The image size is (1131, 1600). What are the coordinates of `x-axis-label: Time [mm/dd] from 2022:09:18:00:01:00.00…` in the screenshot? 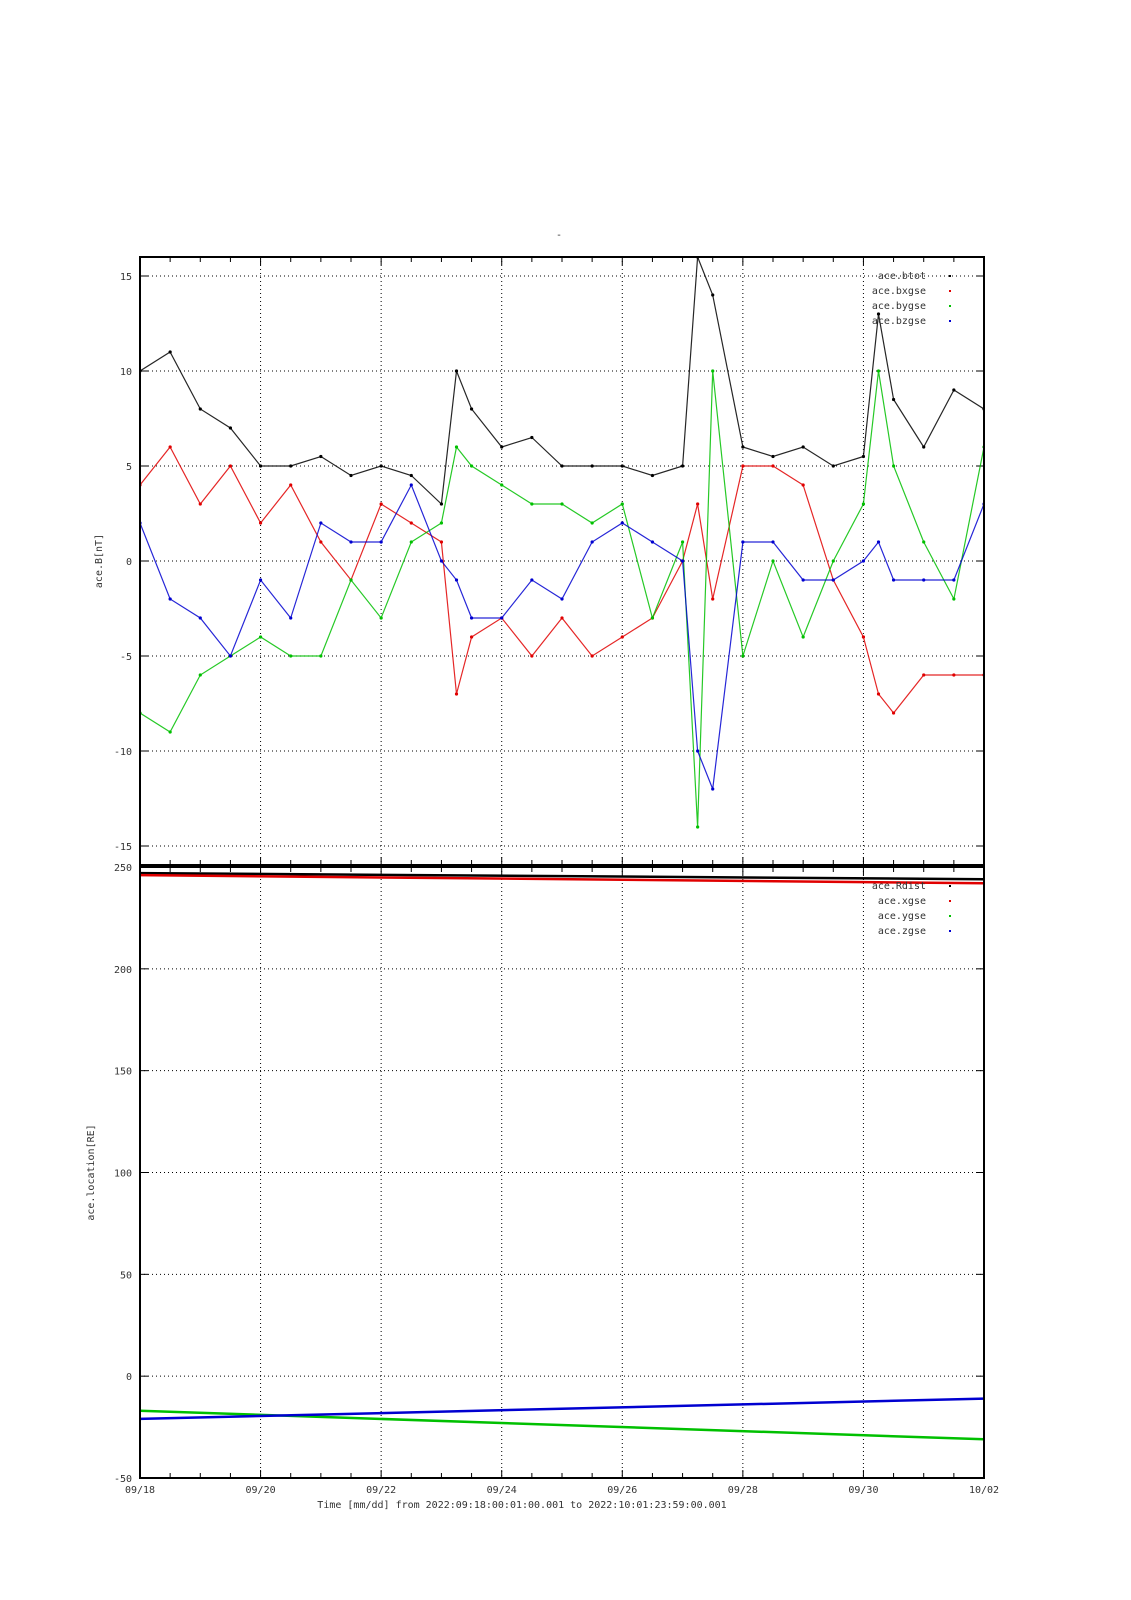 It's located at (521, 1505).